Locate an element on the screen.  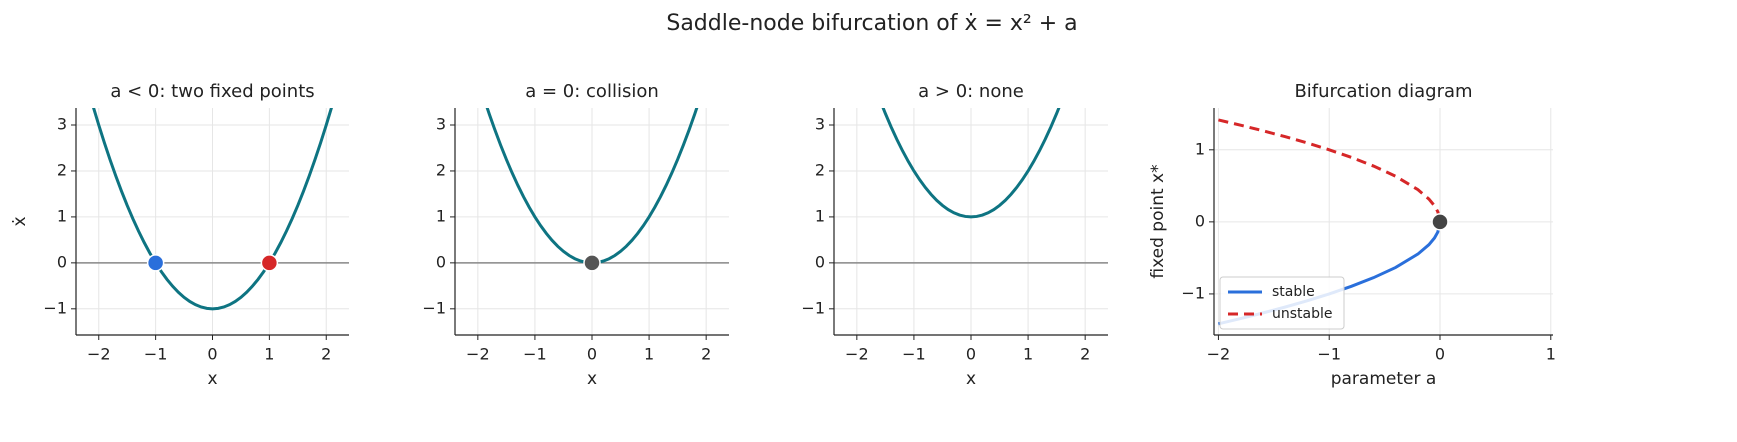
axis-title: a = 0: collision is located at coordinates (592, 91).